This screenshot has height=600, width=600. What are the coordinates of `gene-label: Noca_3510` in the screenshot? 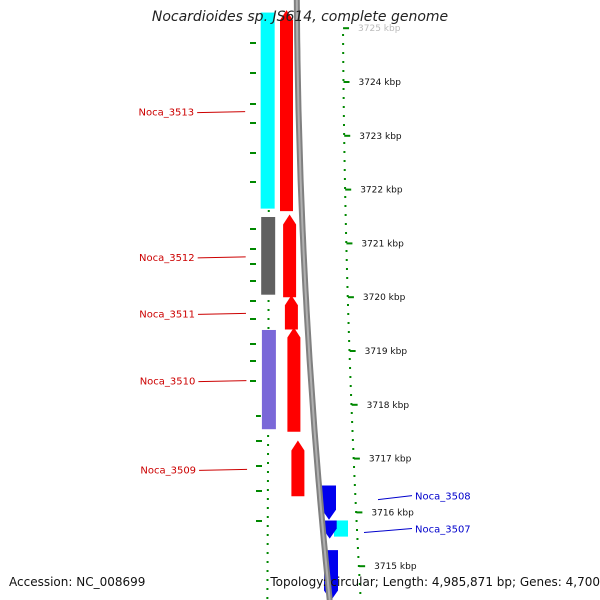 It's located at (168, 382).